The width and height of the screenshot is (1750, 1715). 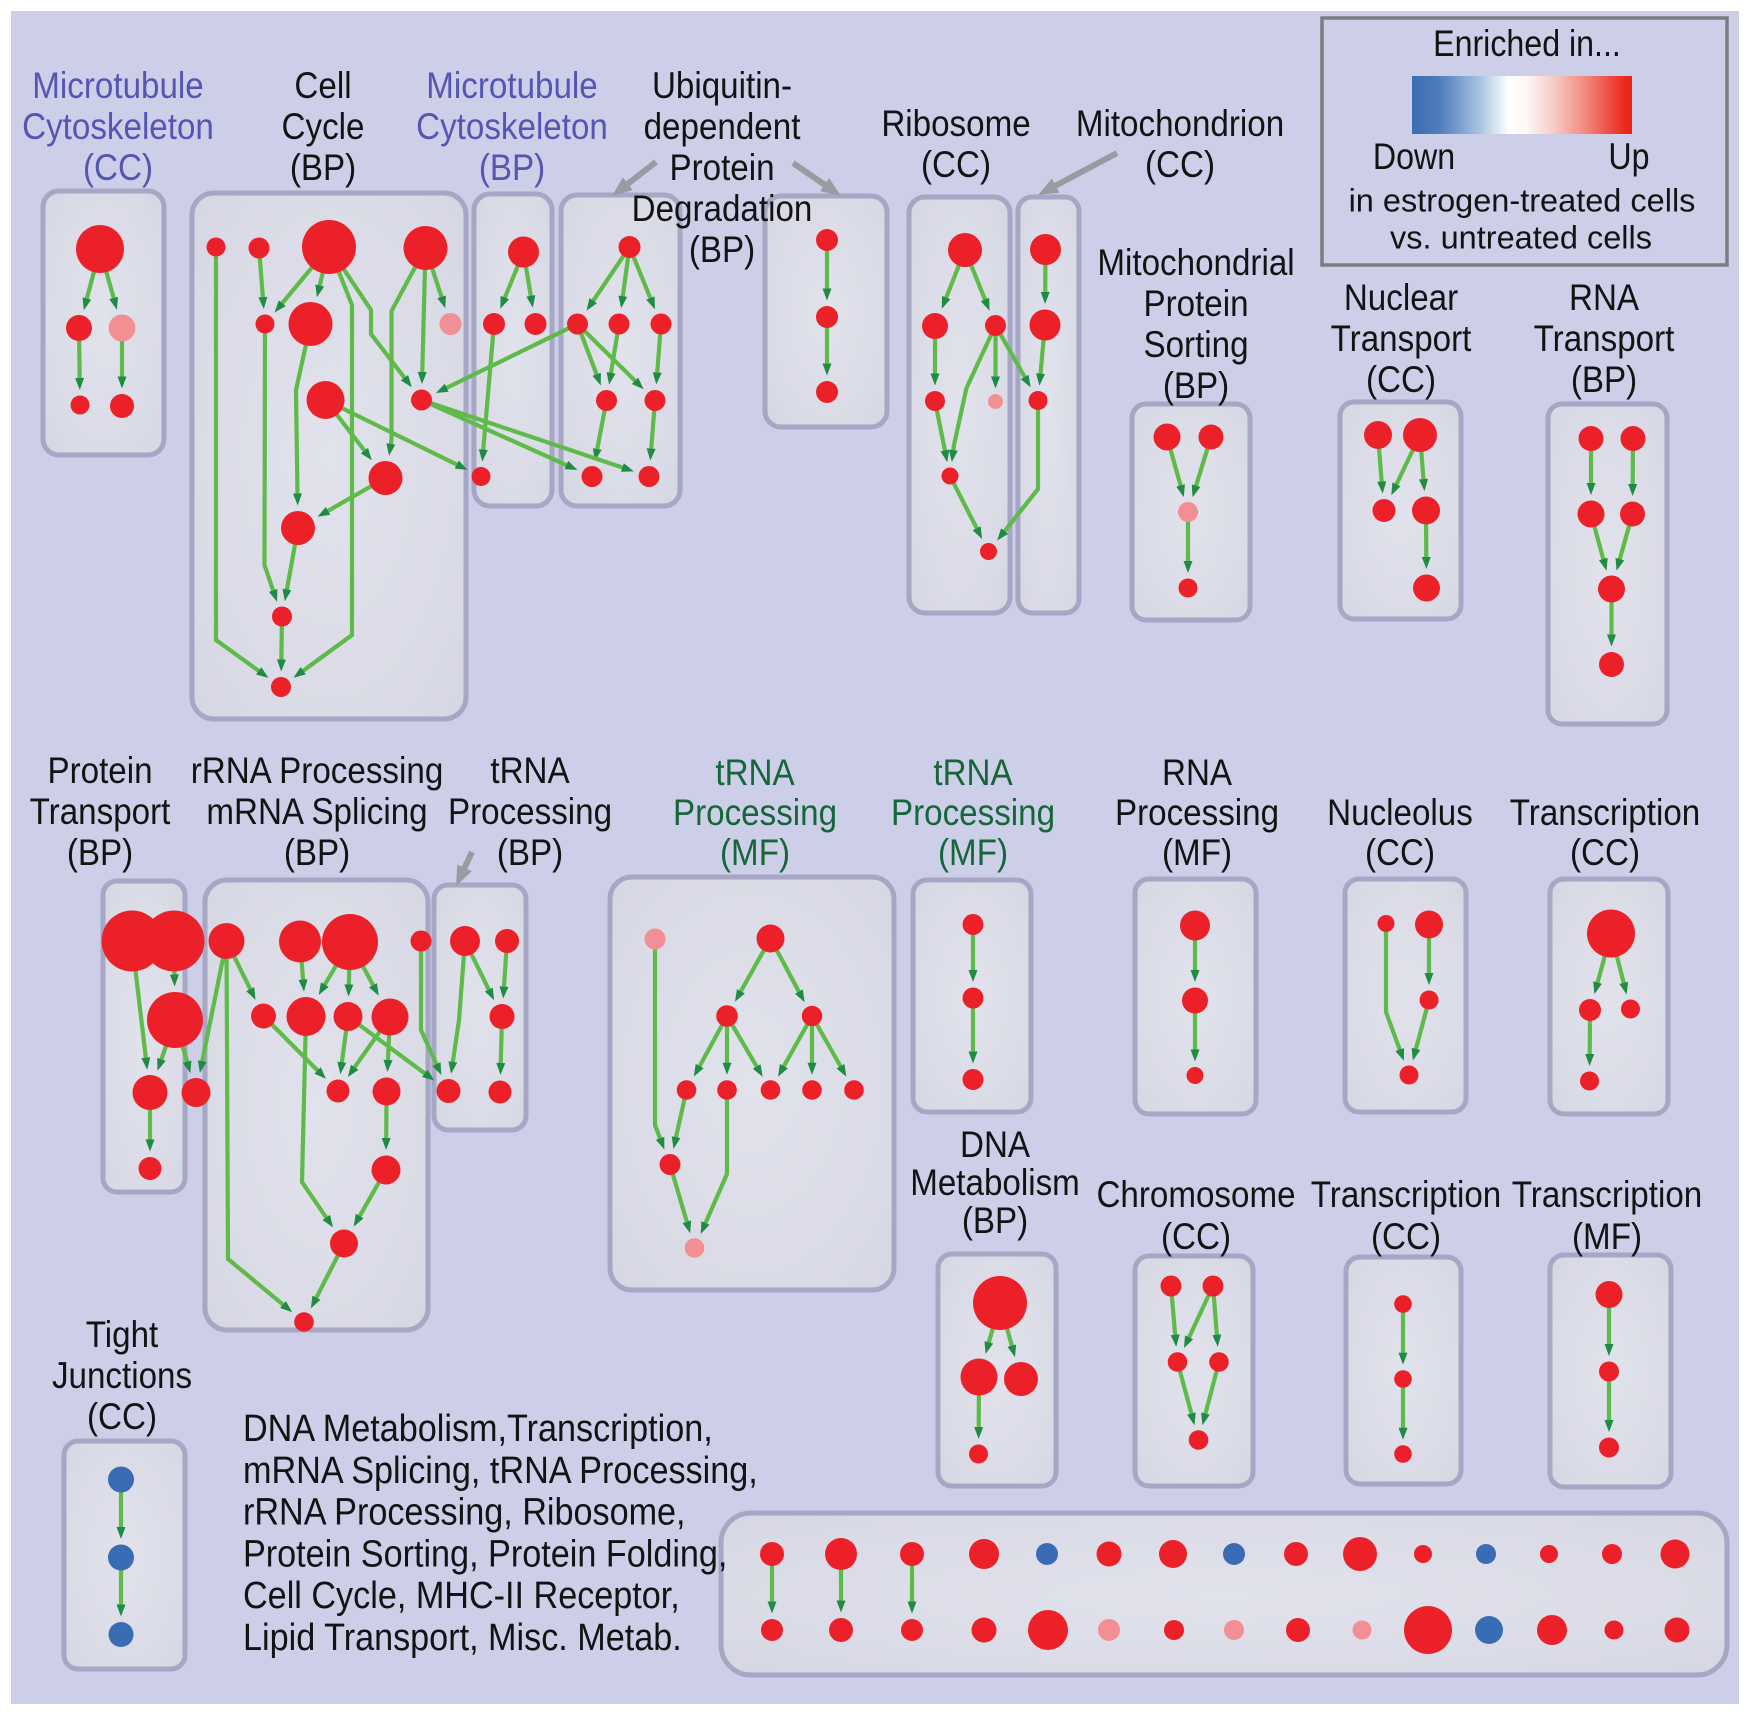 I want to click on svg-text: Metabolism, so click(x=995, y=1182).